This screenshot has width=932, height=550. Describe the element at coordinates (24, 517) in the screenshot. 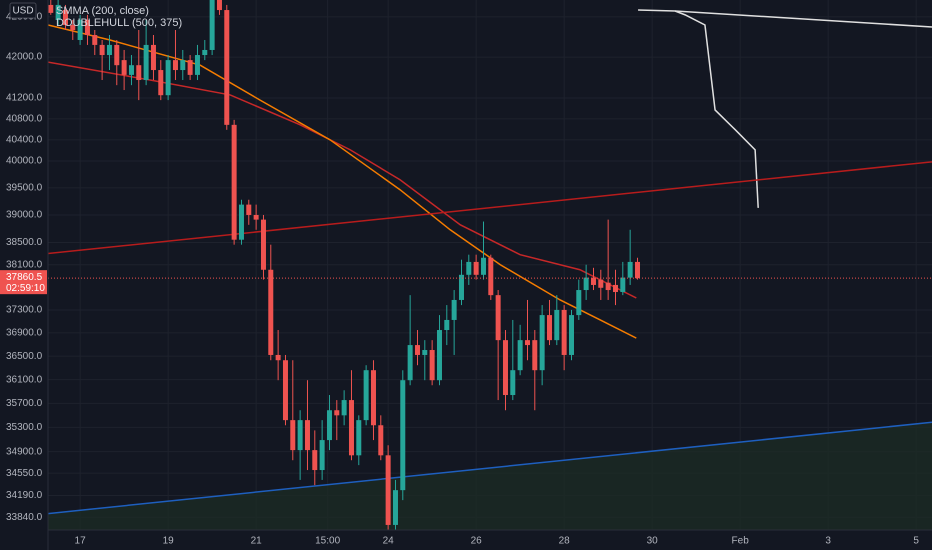

I see `y-tick-label: 33840.0` at that location.